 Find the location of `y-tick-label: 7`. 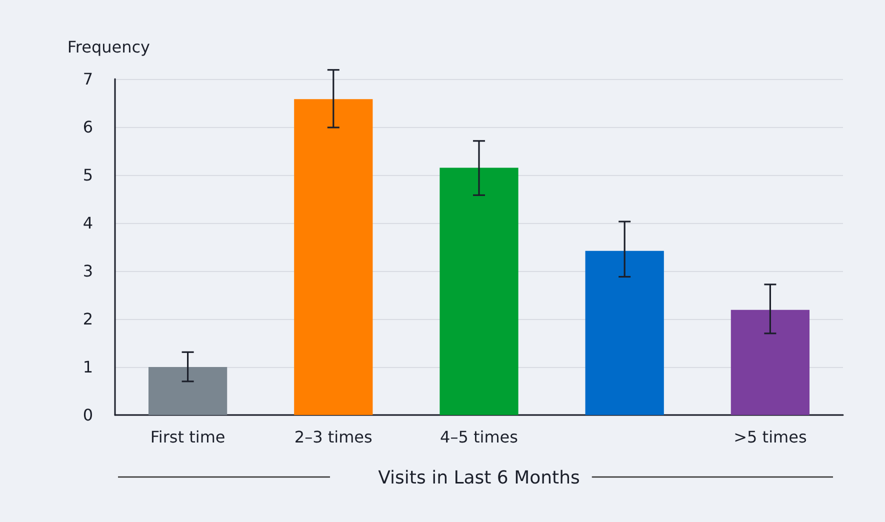

y-tick-label: 7 is located at coordinates (87, 79).